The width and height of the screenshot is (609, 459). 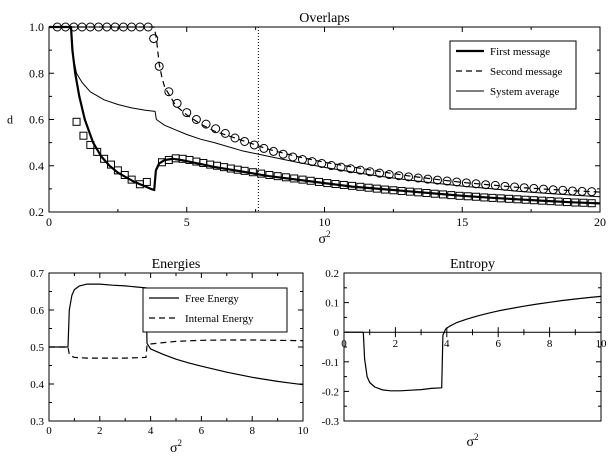 I want to click on x-tick-label: 0, so click(x=344, y=344).